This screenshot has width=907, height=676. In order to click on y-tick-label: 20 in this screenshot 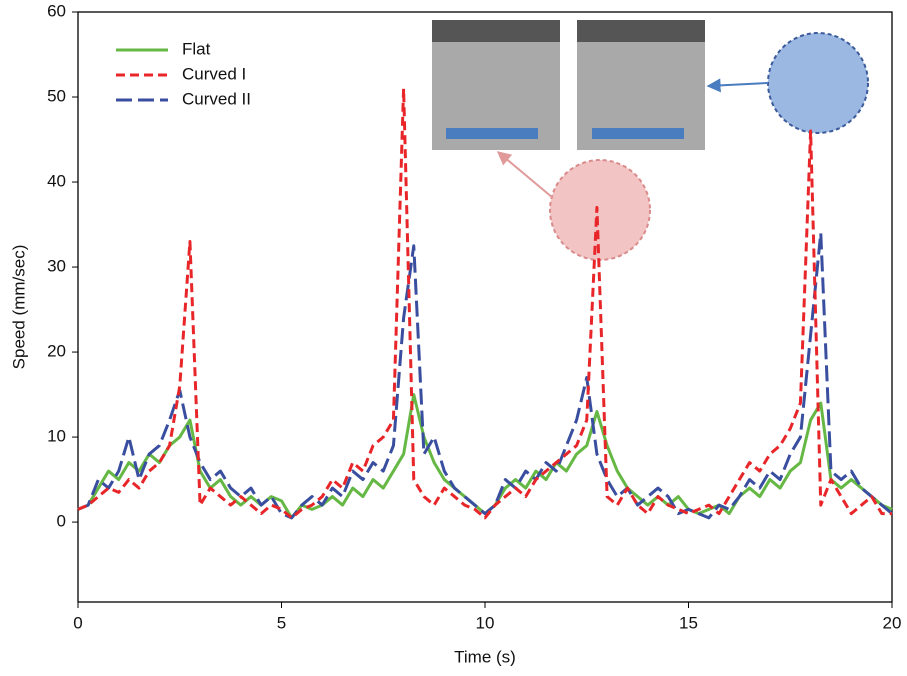, I will do `click(56, 351)`.